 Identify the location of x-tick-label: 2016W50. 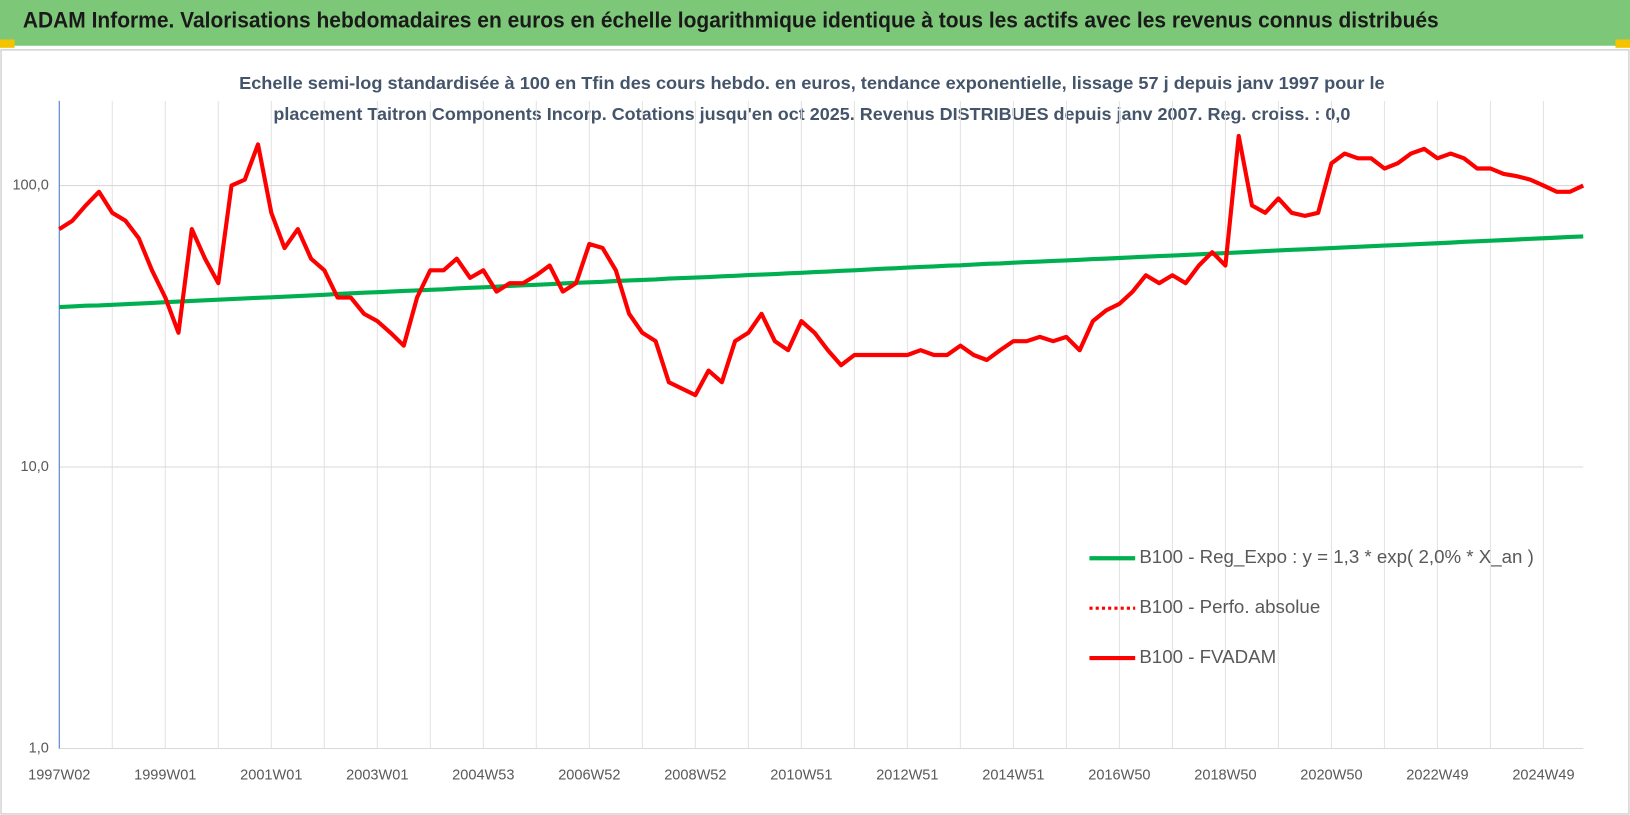
(1119, 775).